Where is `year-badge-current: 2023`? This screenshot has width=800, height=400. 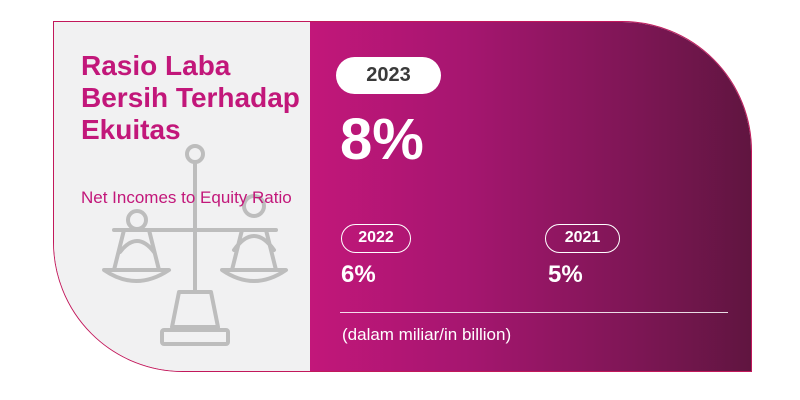
year-badge-current: 2023 is located at coordinates (388, 75).